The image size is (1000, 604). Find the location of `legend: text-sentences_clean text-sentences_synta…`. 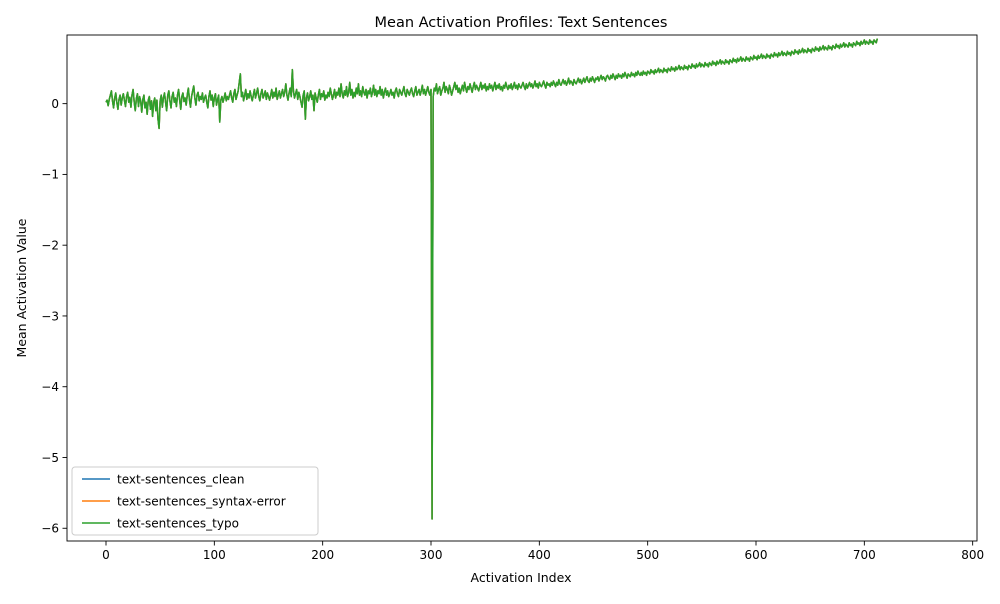

legend: text-sentences_clean text-sentences_synta… is located at coordinates (195, 501).